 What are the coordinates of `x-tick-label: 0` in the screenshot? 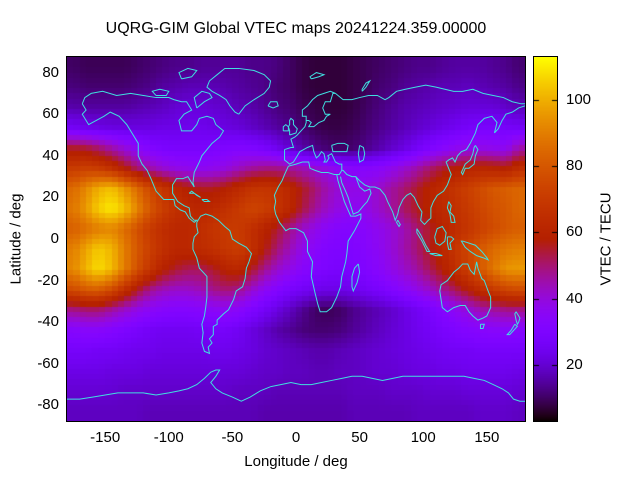 It's located at (296, 437).